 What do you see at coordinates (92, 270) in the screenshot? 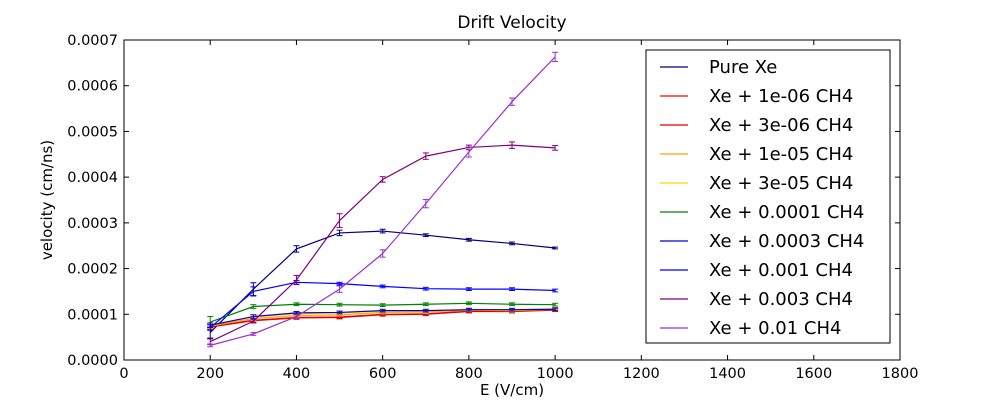
I see `y-tick-label: 0.0002` at bounding box center [92, 270].